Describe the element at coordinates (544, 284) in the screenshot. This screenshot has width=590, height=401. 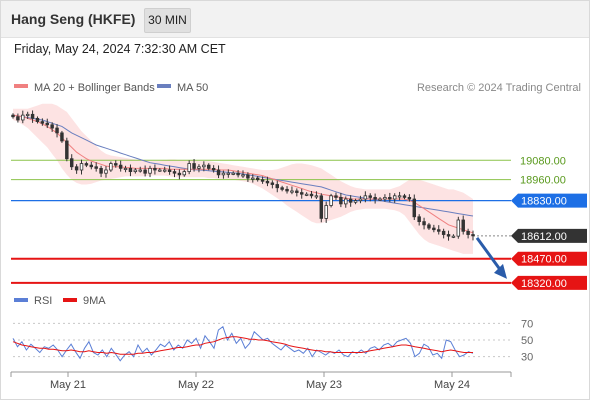
I see `level-label-18320.00: 18320.00` at that location.